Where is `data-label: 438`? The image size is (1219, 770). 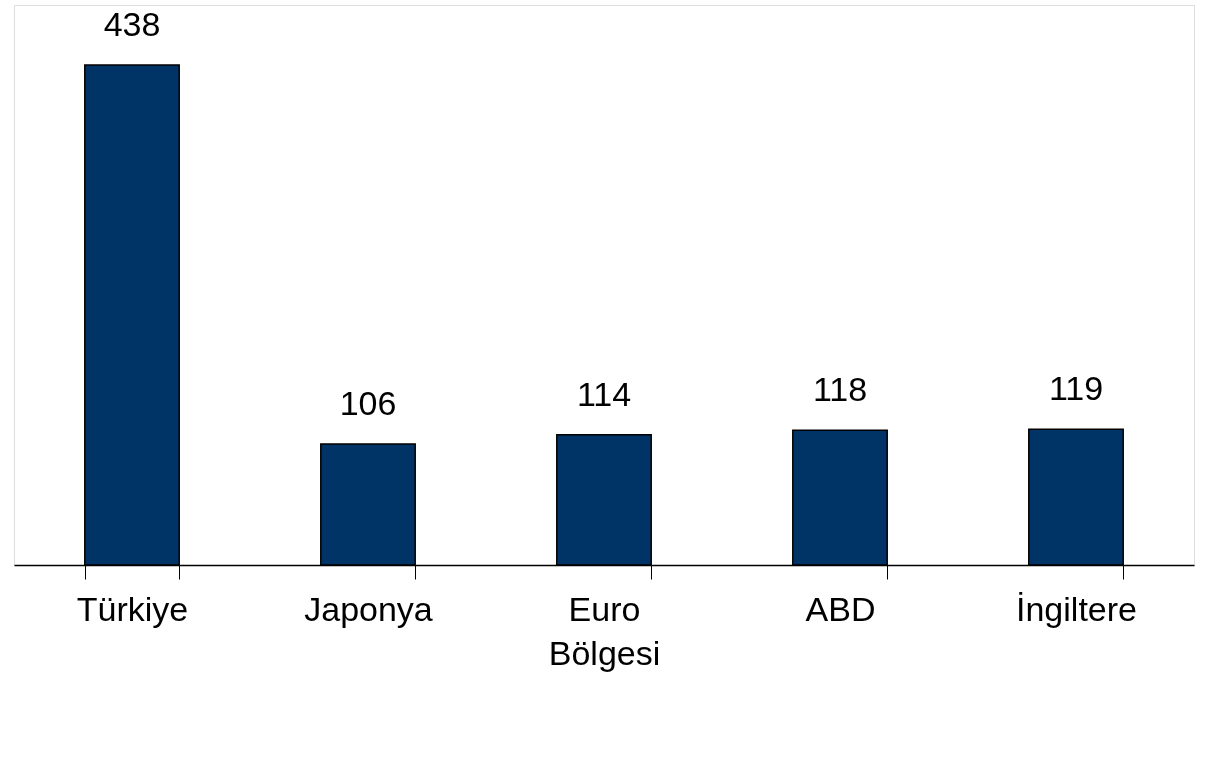 data-label: 438 is located at coordinates (132, 24).